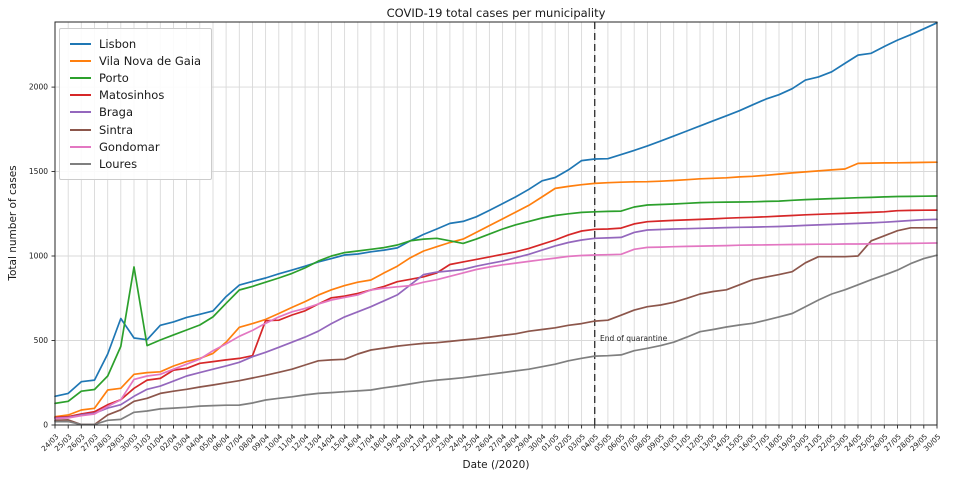  I want to click on x-axis-label: Date (/2020), so click(496, 465).